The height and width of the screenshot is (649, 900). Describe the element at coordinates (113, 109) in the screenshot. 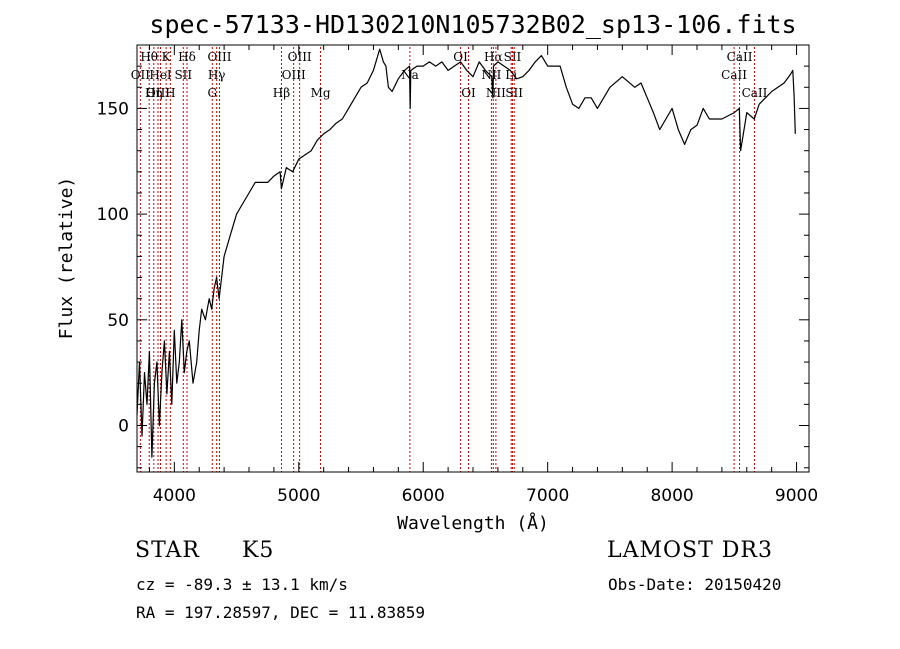

I see `y-tick-label: 150` at that location.